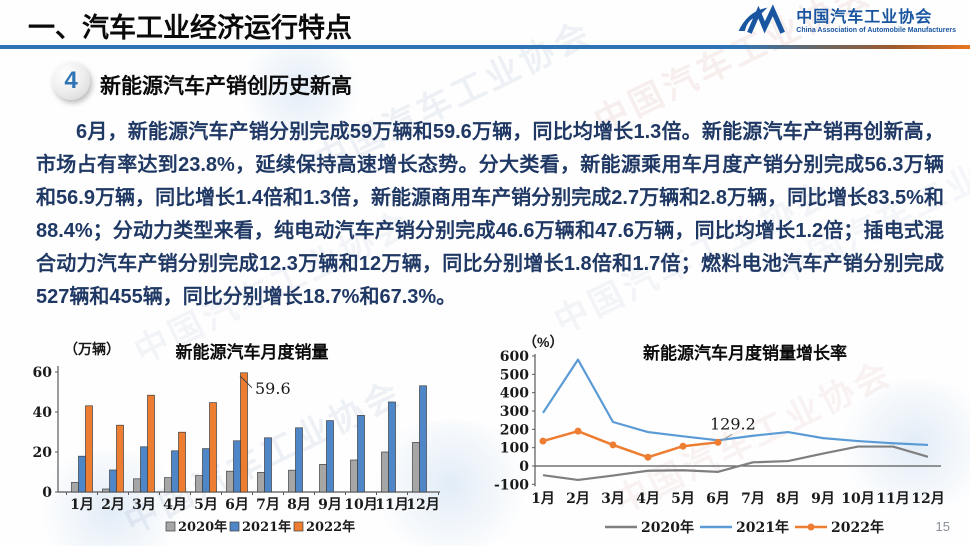 This screenshot has width=970, height=546. Describe the element at coordinates (43, 373) in the screenshot. I see `svg-text: 60` at that location.